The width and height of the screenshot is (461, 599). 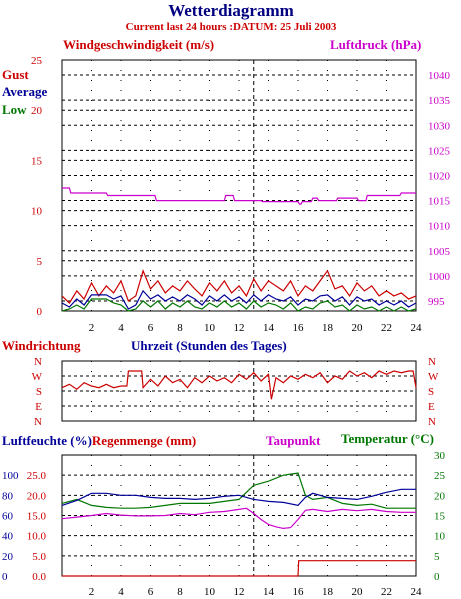 I want to click on direction-tick-label: W, so click(x=37, y=377).